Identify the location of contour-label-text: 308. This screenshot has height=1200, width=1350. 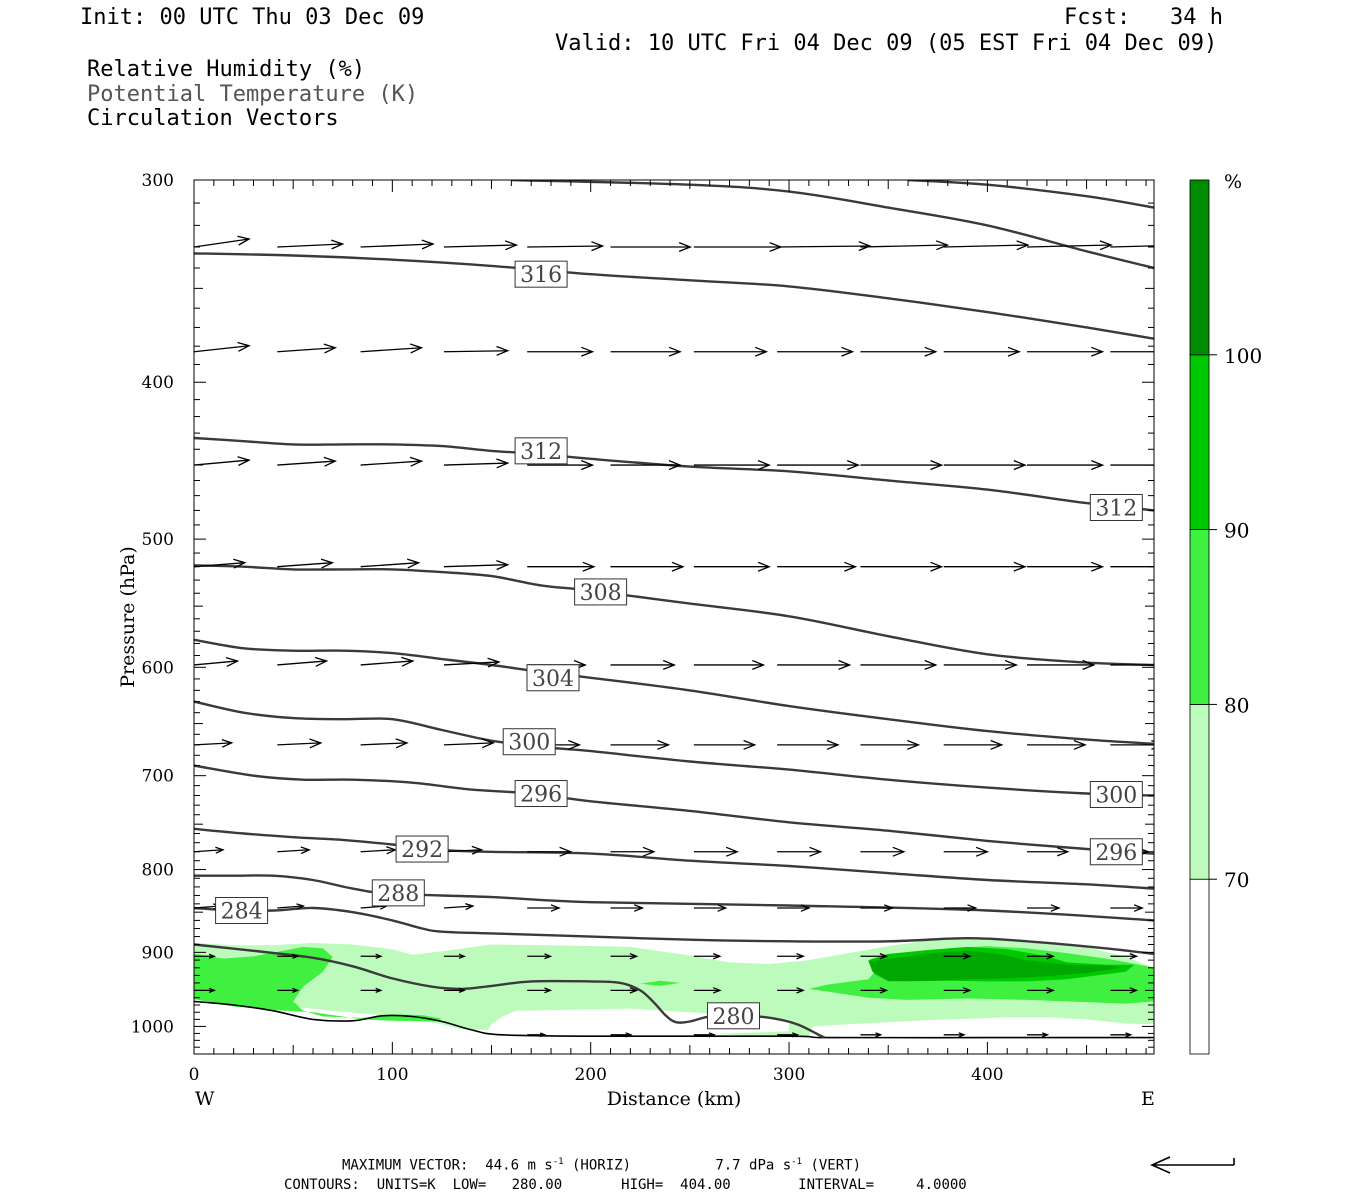
(601, 593).